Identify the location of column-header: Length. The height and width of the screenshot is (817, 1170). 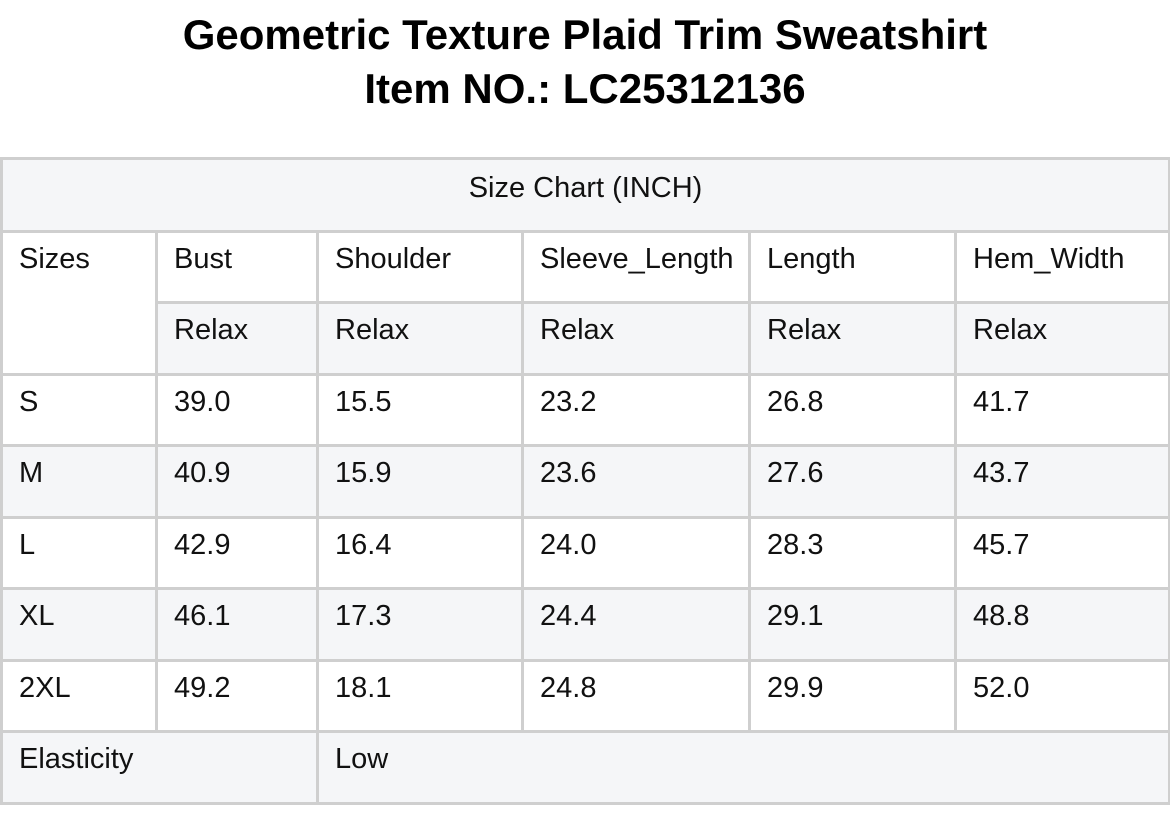
(852, 267).